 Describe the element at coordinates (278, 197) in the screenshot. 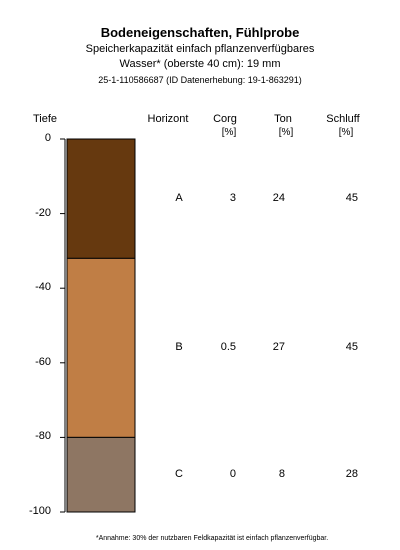

I see `ton-value: 24` at that location.